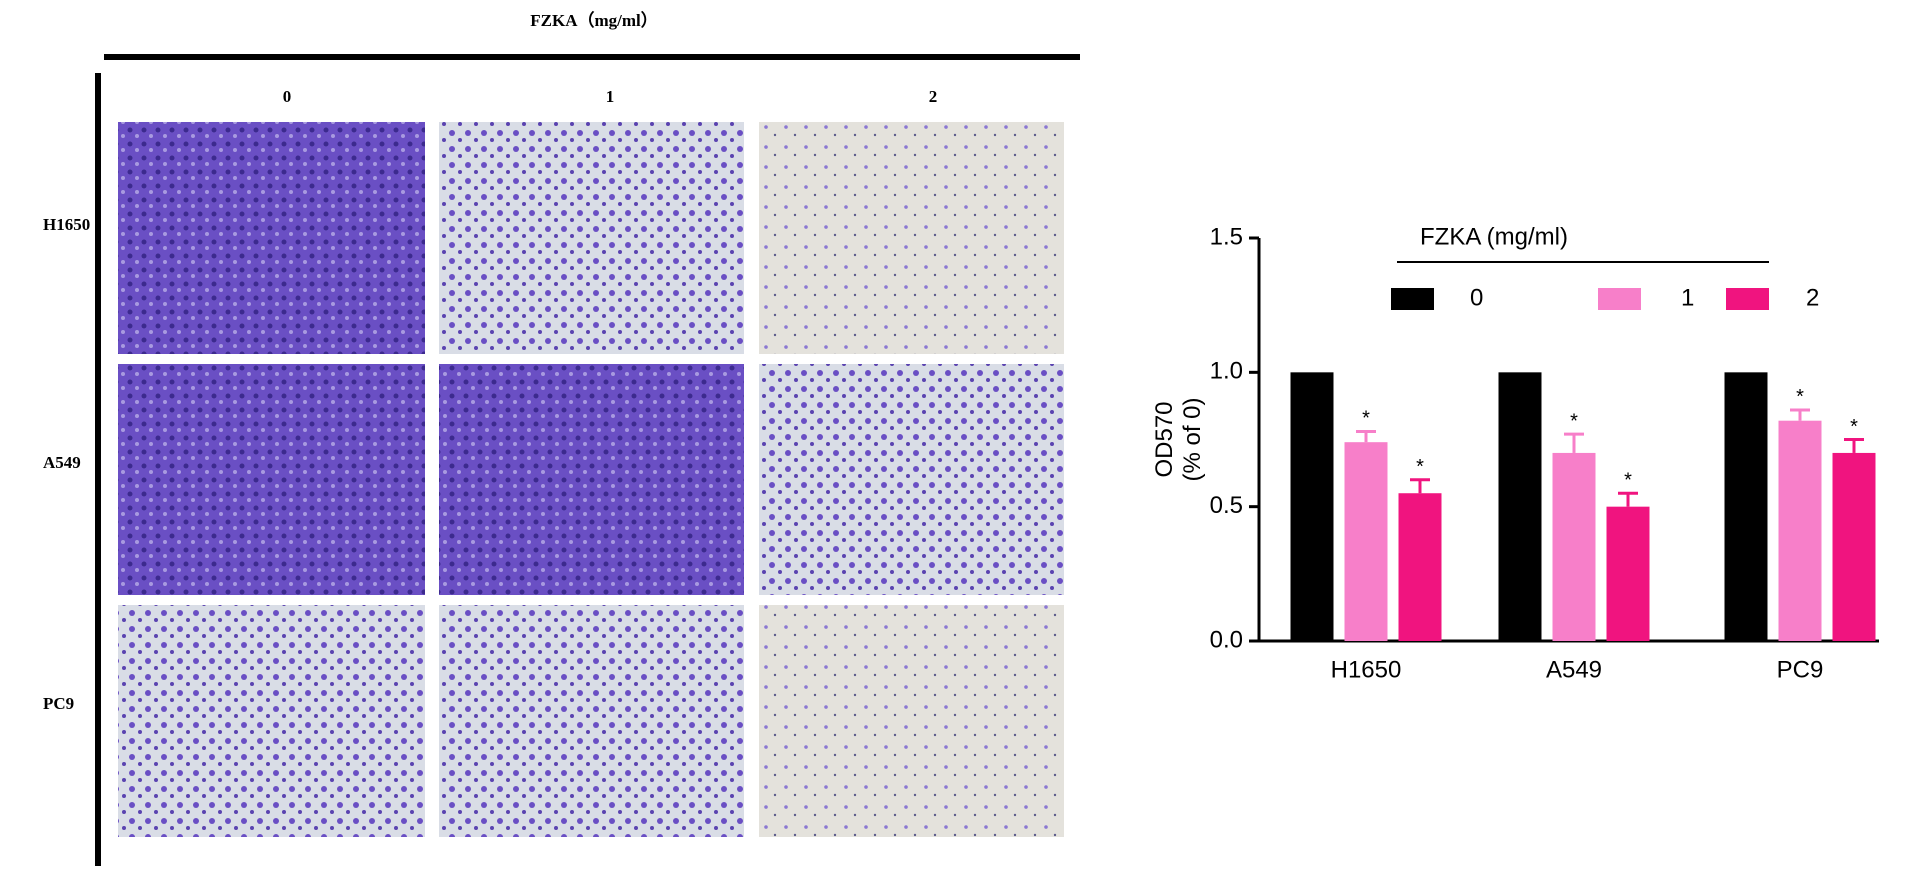 The width and height of the screenshot is (1913, 885). What do you see at coordinates (62, 462) in the screenshot?
I see `row-label: A549` at bounding box center [62, 462].